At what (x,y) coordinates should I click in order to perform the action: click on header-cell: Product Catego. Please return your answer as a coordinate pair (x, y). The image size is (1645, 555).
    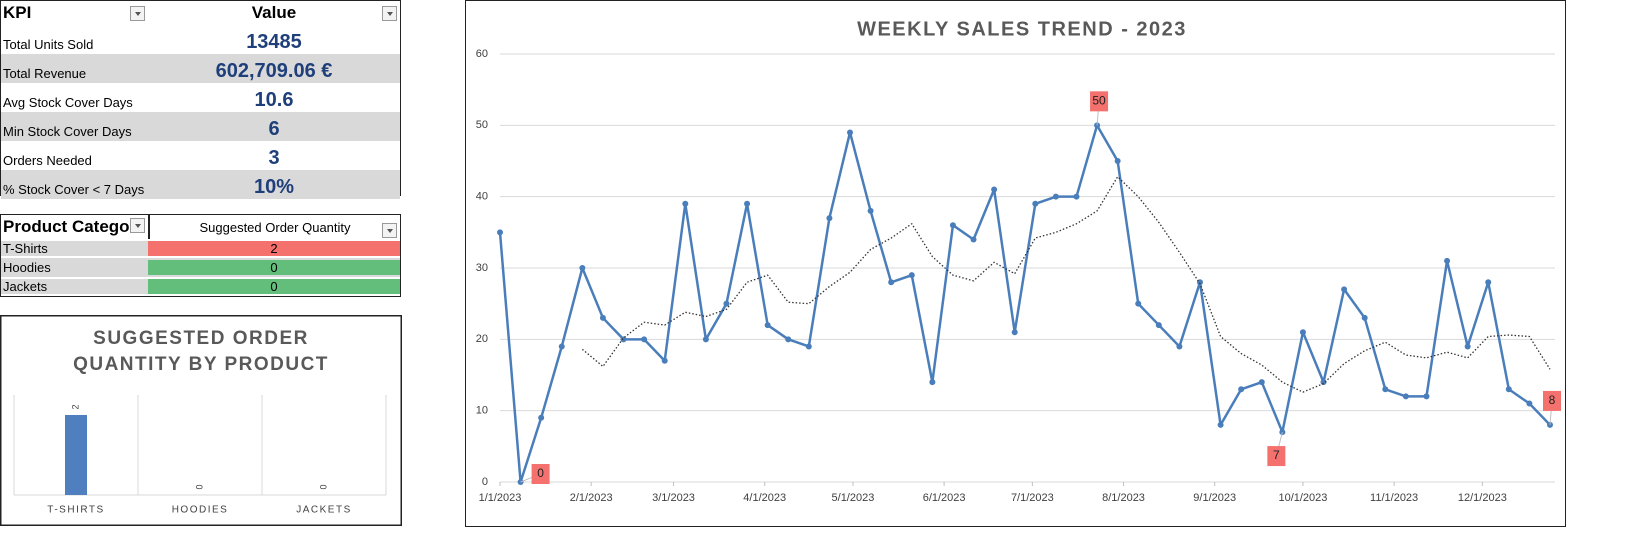
    Looking at the image, I should click on (75, 227).